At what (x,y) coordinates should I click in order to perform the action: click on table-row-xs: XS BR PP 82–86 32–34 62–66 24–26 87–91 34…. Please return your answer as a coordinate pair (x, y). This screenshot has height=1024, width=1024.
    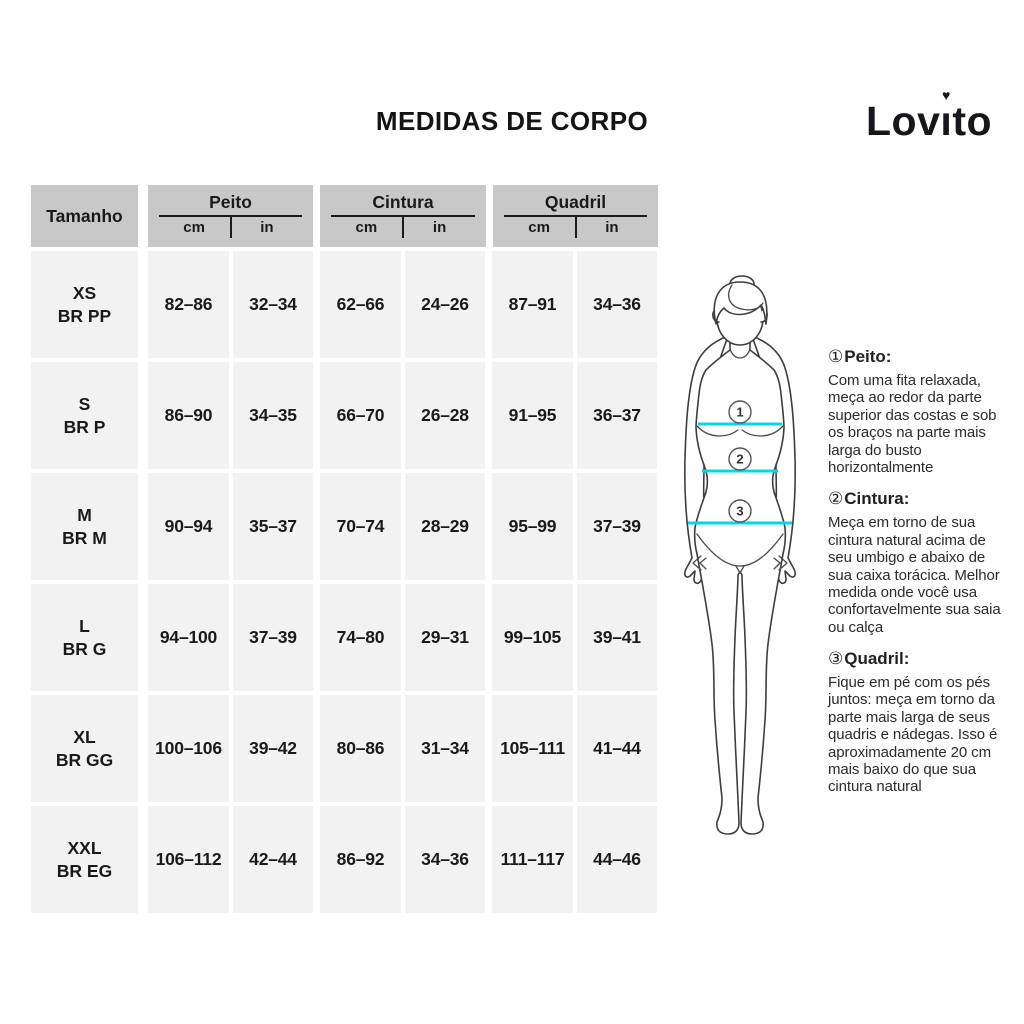
    Looking at the image, I should click on (344, 304).